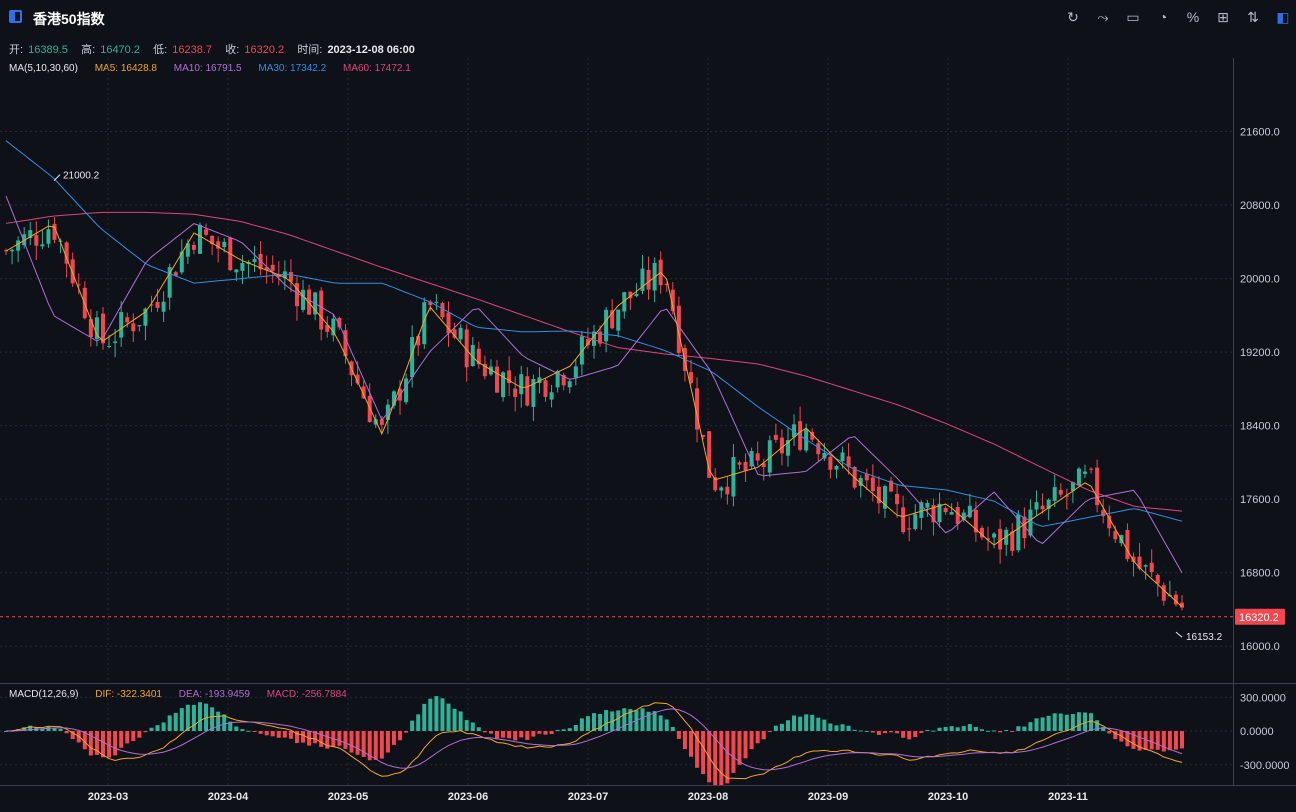 This screenshot has width=1296, height=812. What do you see at coordinates (1253, 17) in the screenshot?
I see `sort-icon: ⇅` at bounding box center [1253, 17].